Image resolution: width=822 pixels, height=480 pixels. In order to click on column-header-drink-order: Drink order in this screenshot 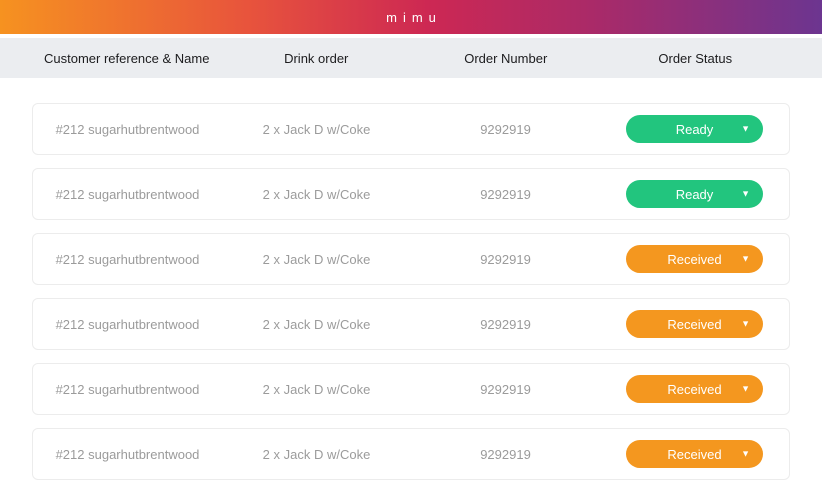, I will do `click(316, 58)`.